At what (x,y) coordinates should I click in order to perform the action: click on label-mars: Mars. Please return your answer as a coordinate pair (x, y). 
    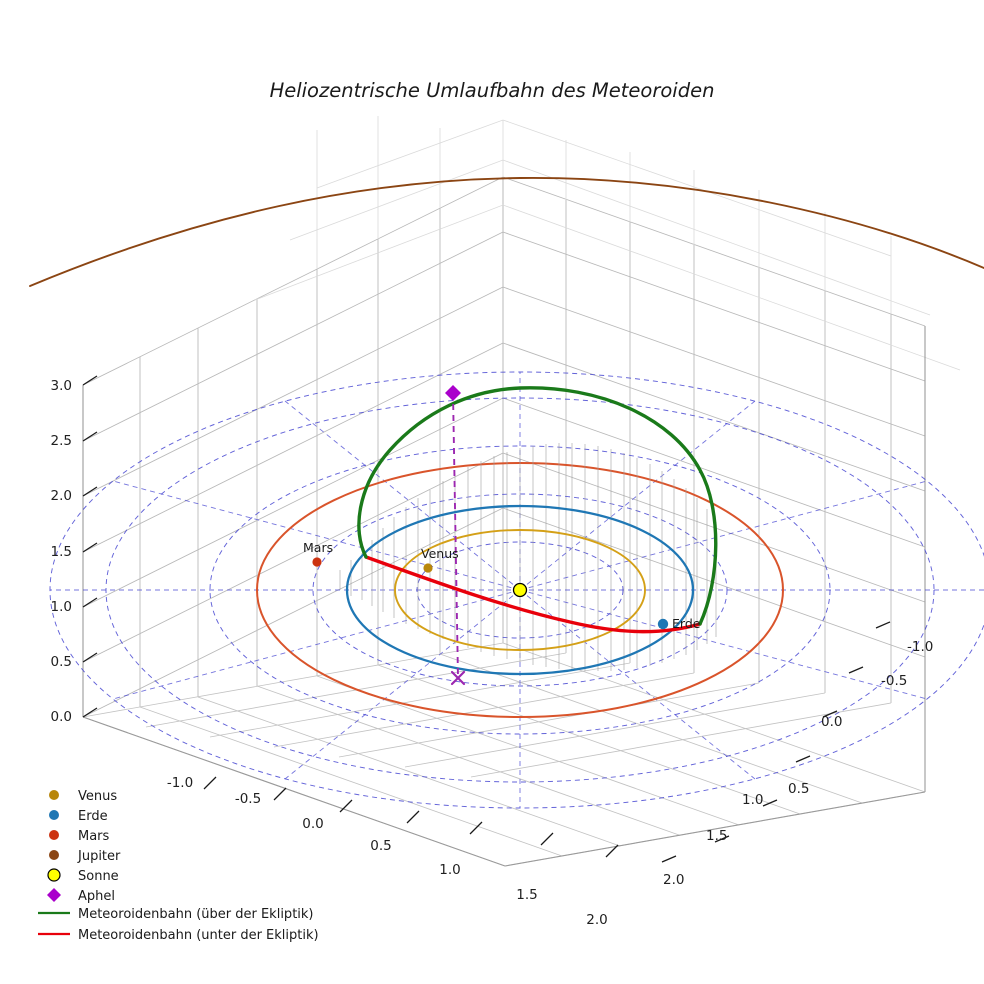
    Looking at the image, I should click on (318, 547).